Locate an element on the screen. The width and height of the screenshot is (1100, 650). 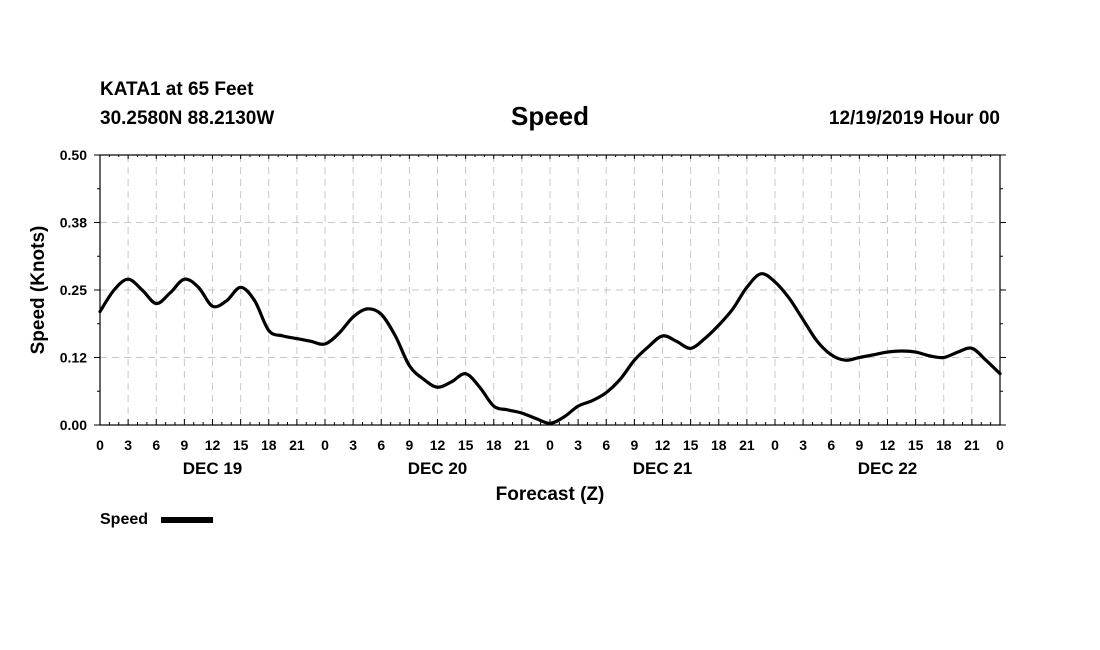
x-axis-label: Forecast (Z) is located at coordinates (550, 494).